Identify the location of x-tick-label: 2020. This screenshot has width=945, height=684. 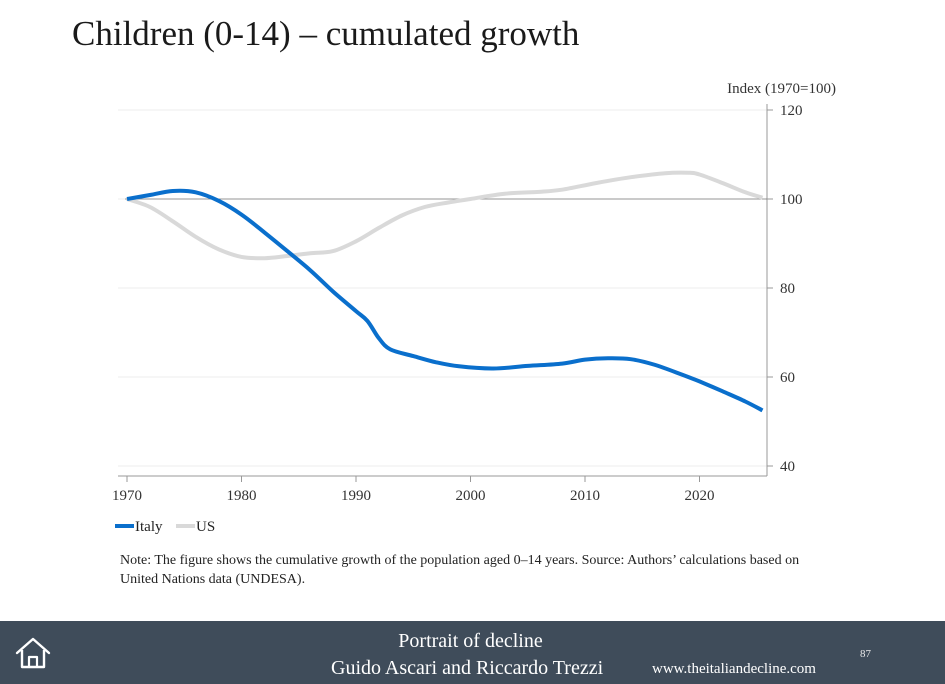
(700, 496).